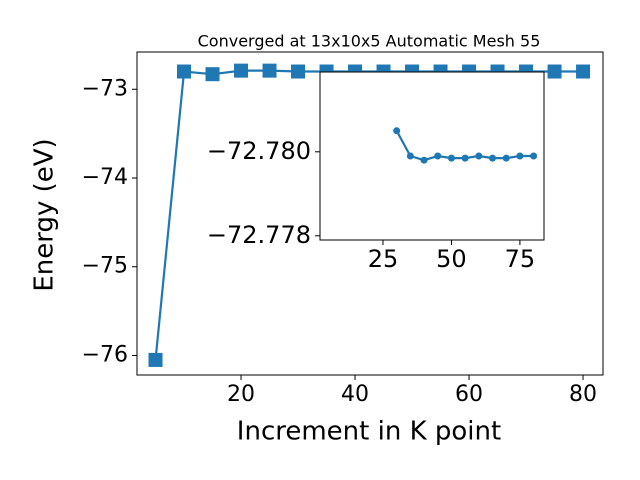 Image resolution: width=640 pixels, height=480 pixels. I want to click on y-axis-label: Energy (eV), so click(45, 214).